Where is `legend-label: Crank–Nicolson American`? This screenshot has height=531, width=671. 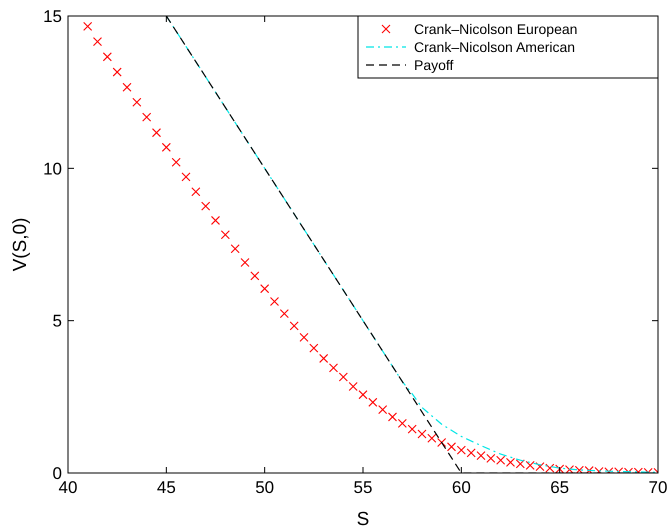 legend-label: Crank–Nicolson American is located at coordinates (495, 47).